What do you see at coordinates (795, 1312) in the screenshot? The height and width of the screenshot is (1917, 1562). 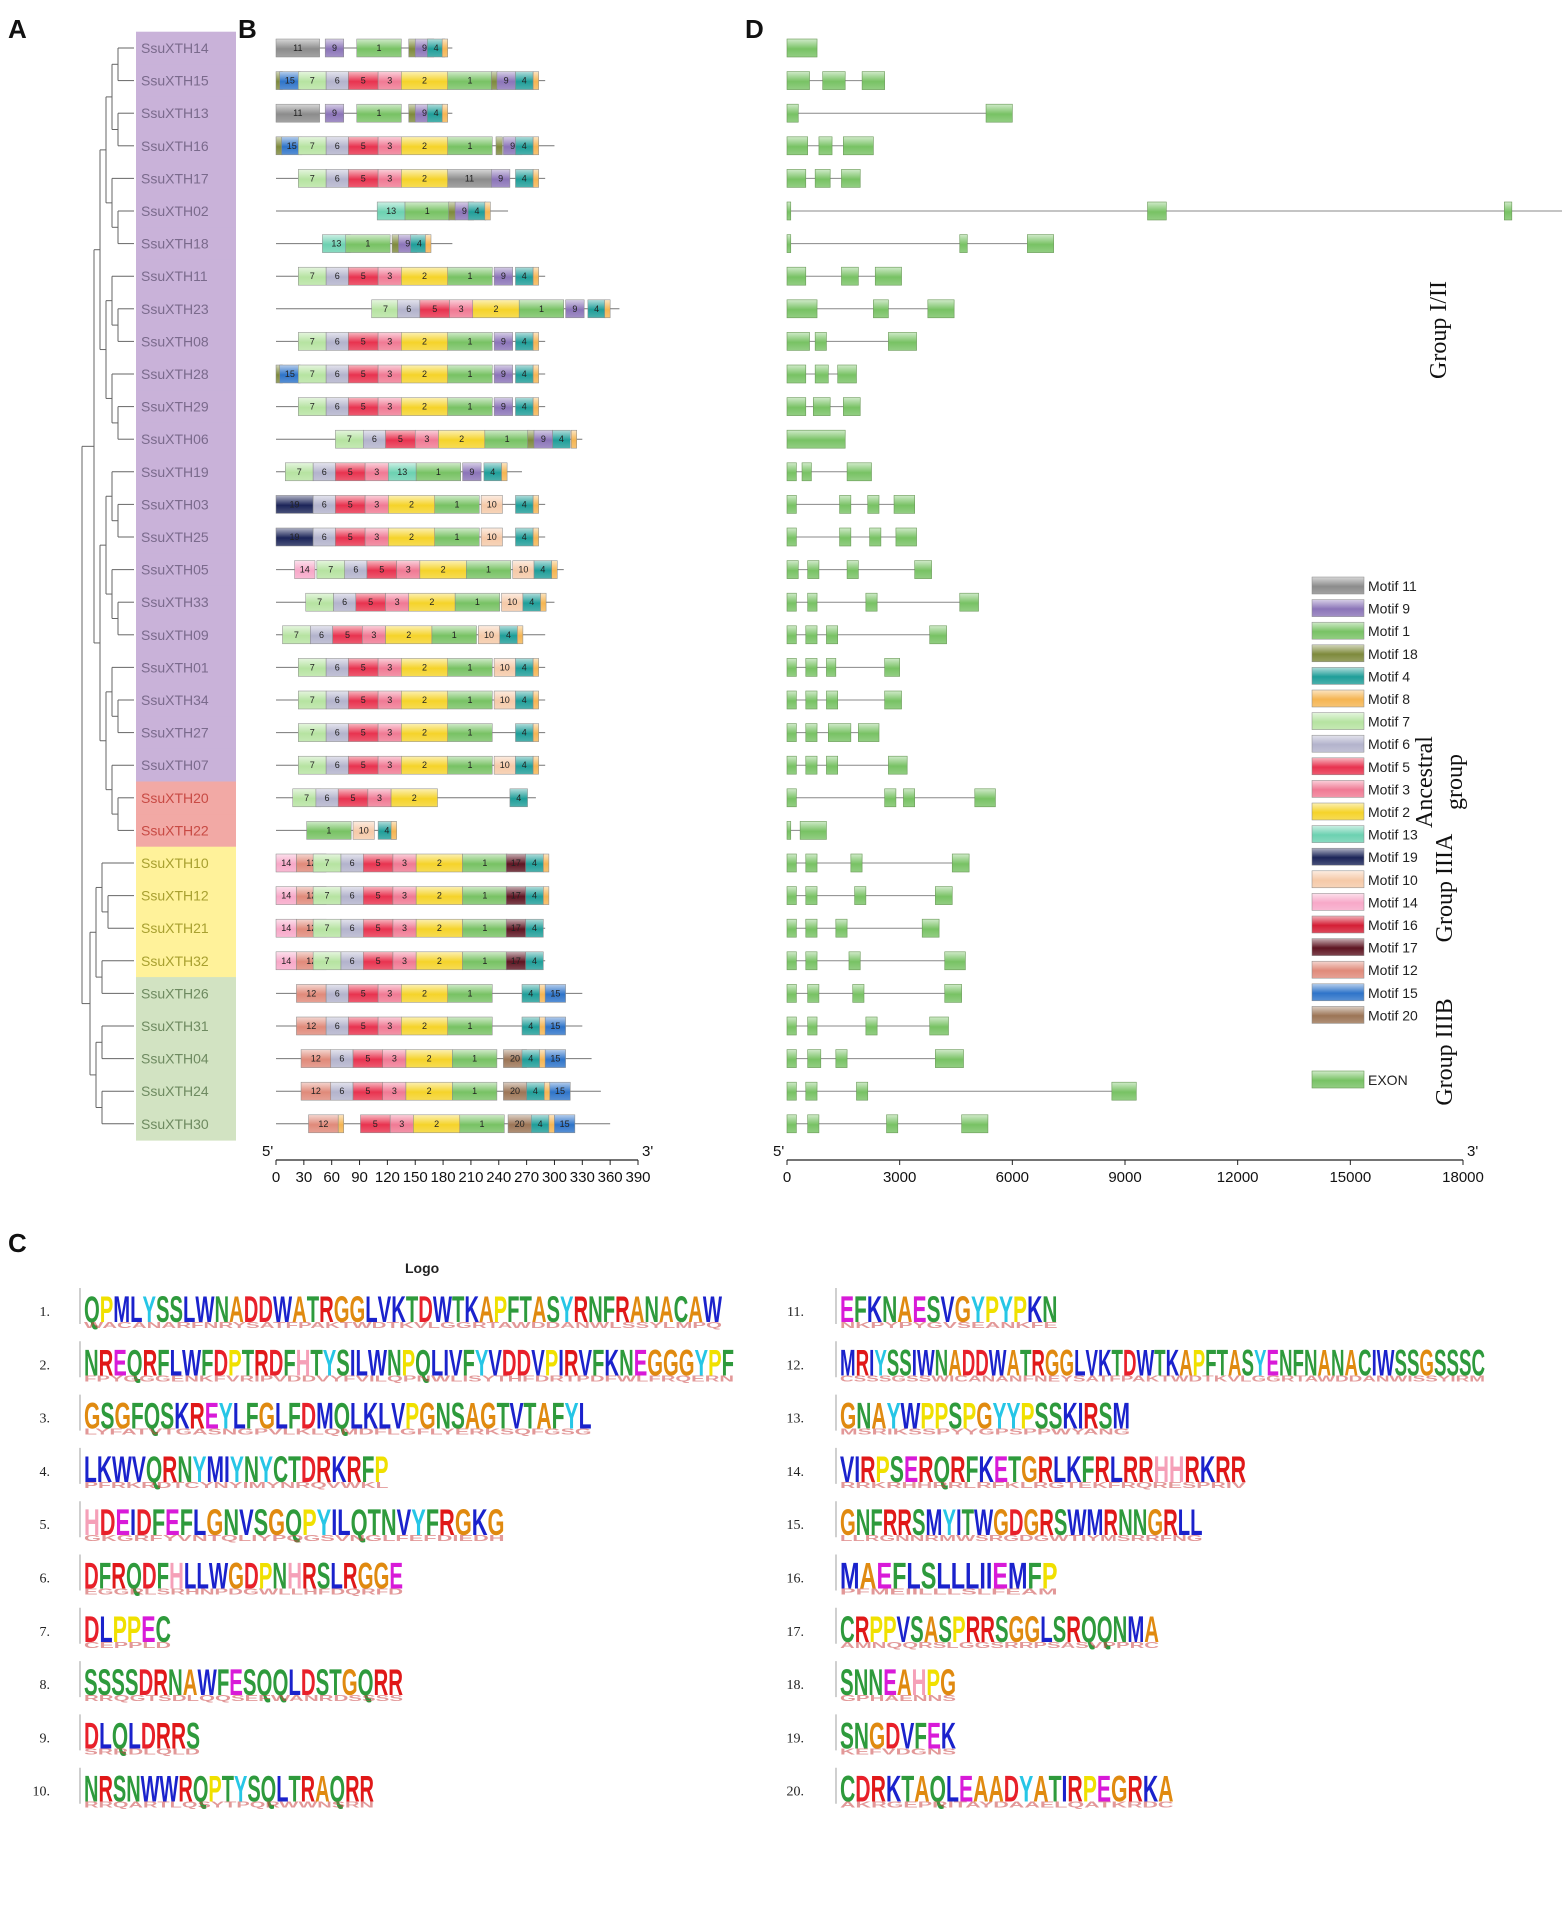 I see `logo-number: 11.` at bounding box center [795, 1312].